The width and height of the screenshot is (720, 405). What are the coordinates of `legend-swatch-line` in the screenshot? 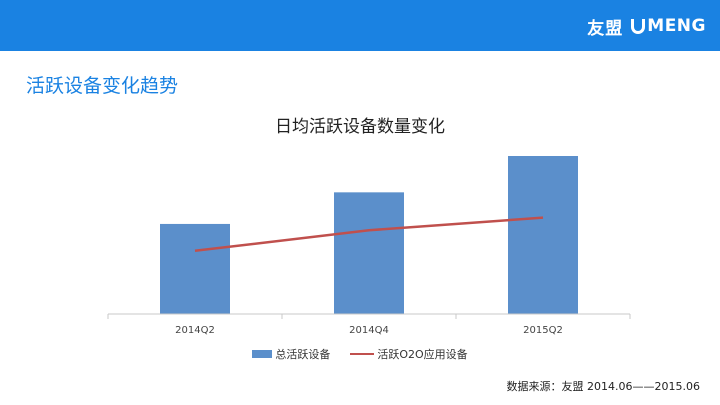 It's located at (362, 354).